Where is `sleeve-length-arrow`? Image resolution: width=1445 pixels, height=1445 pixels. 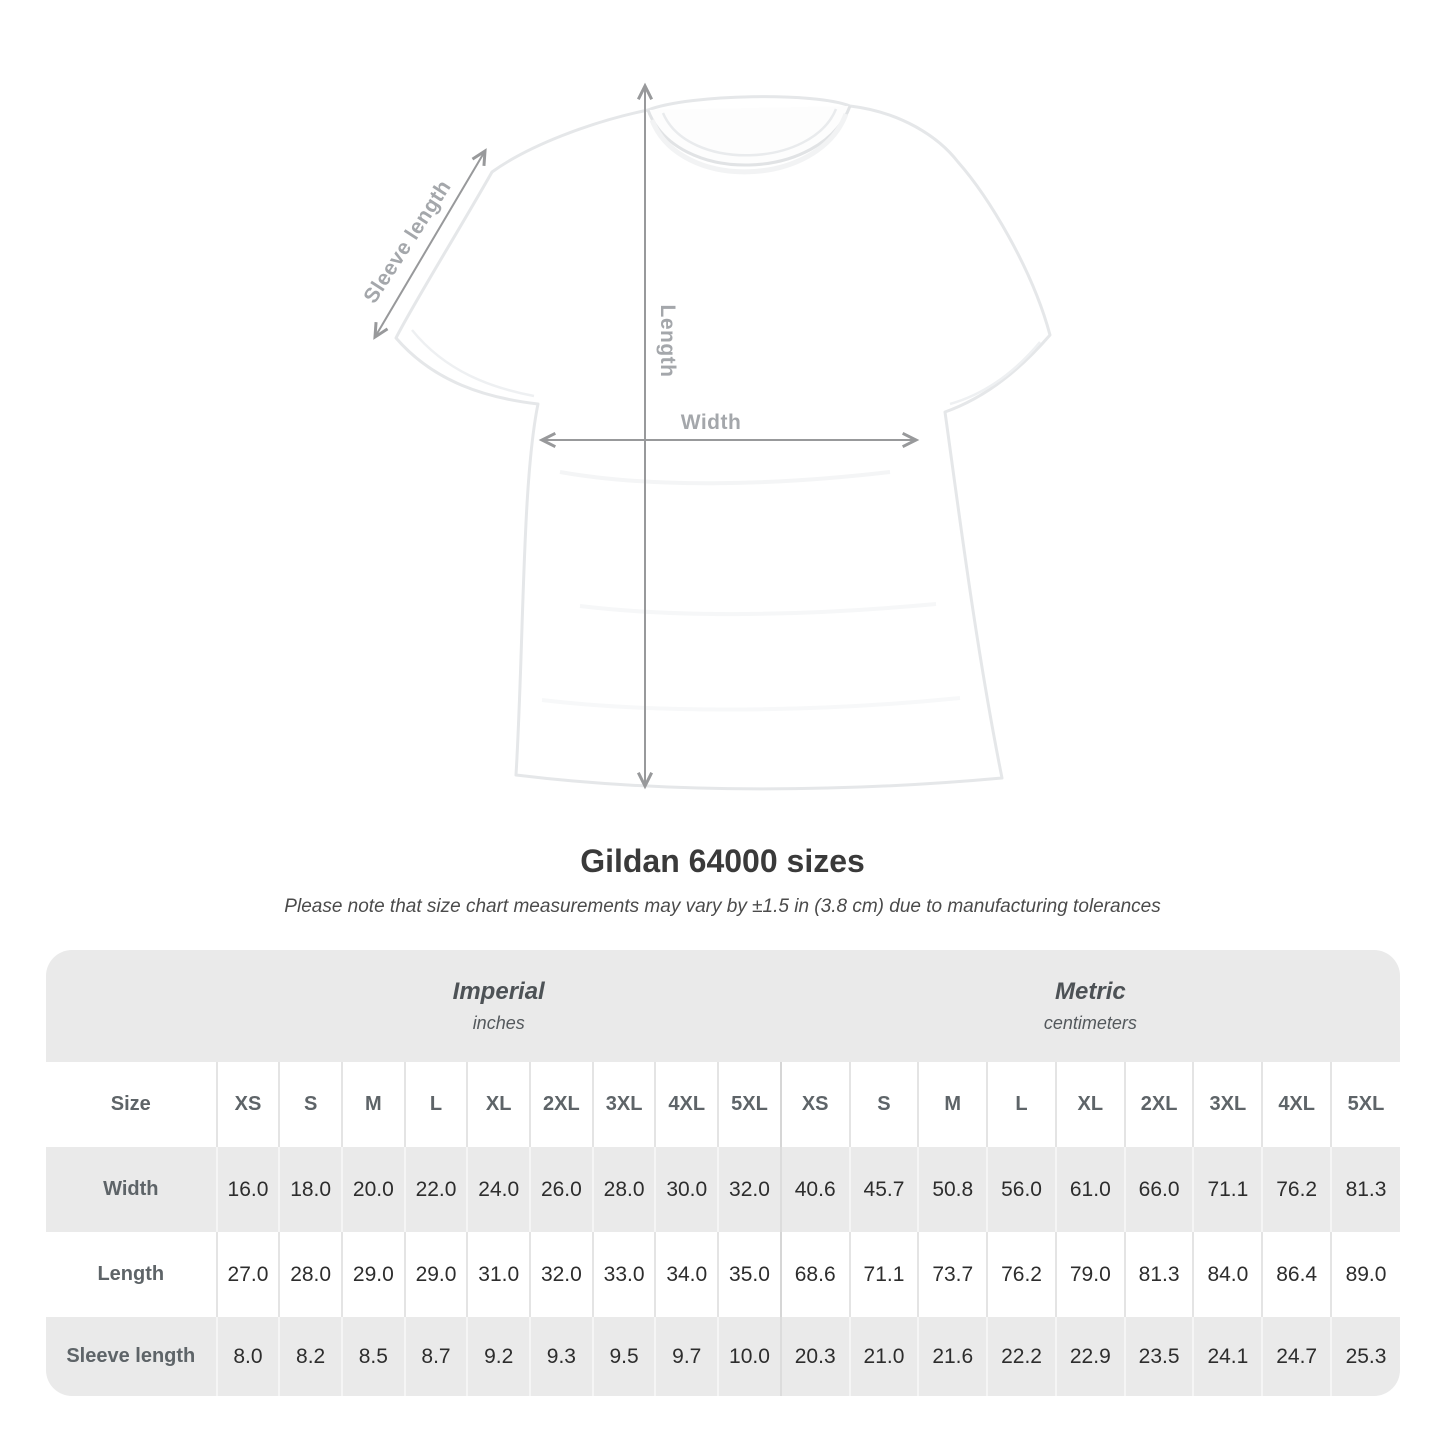 sleeve-length-arrow is located at coordinates (430, 244).